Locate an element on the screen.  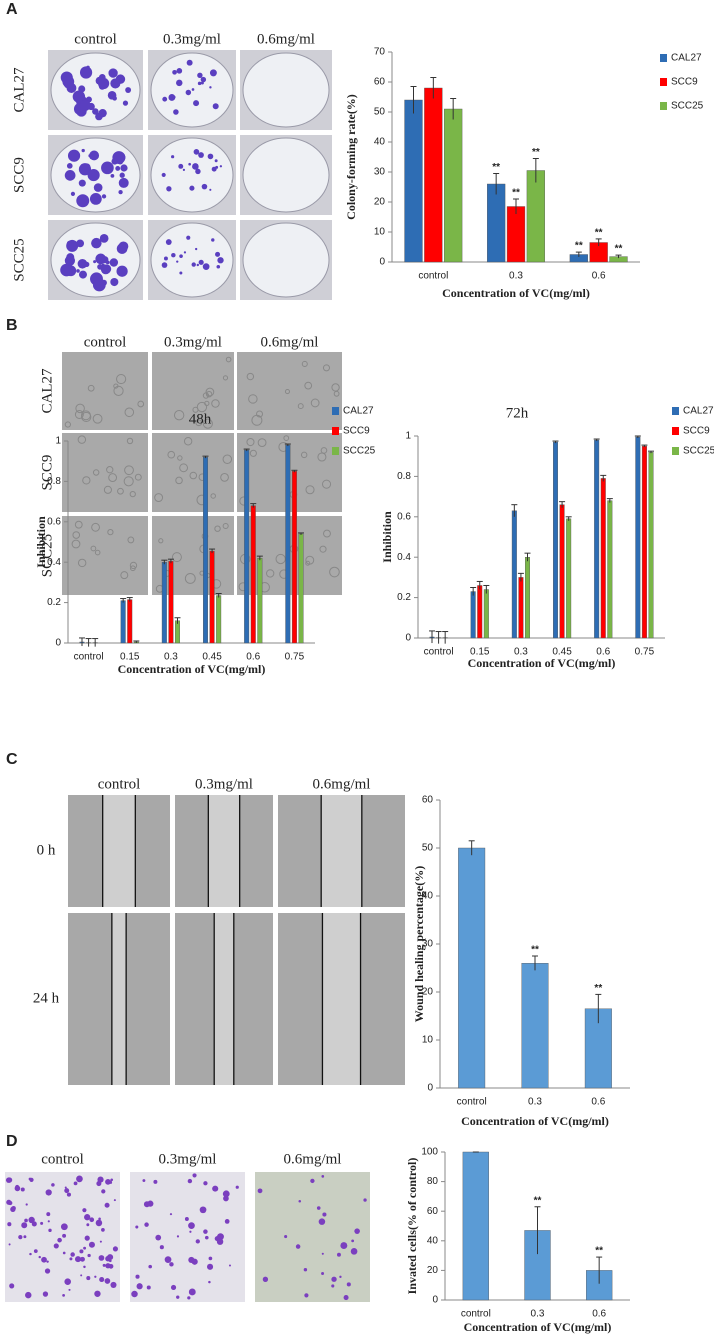
column-label: control is located at coordinates (62, 1159).